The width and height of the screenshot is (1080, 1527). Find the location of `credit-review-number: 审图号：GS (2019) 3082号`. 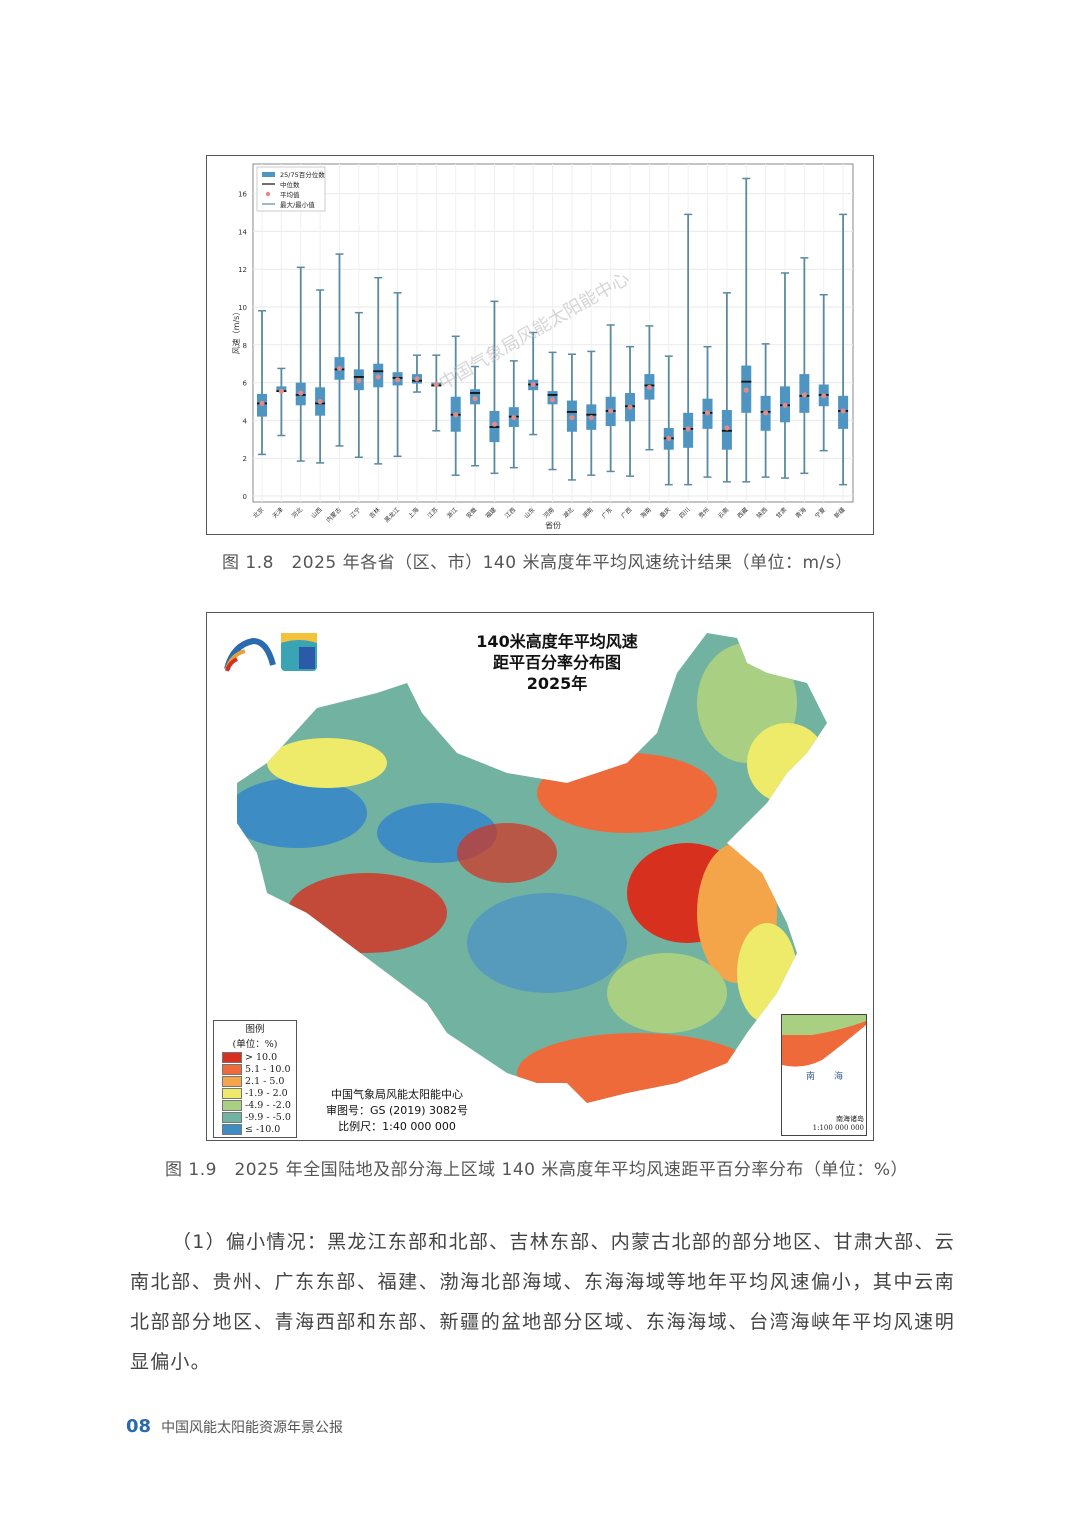

credit-review-number: 审图号：GS (2019) 3082号 is located at coordinates (397, 1110).